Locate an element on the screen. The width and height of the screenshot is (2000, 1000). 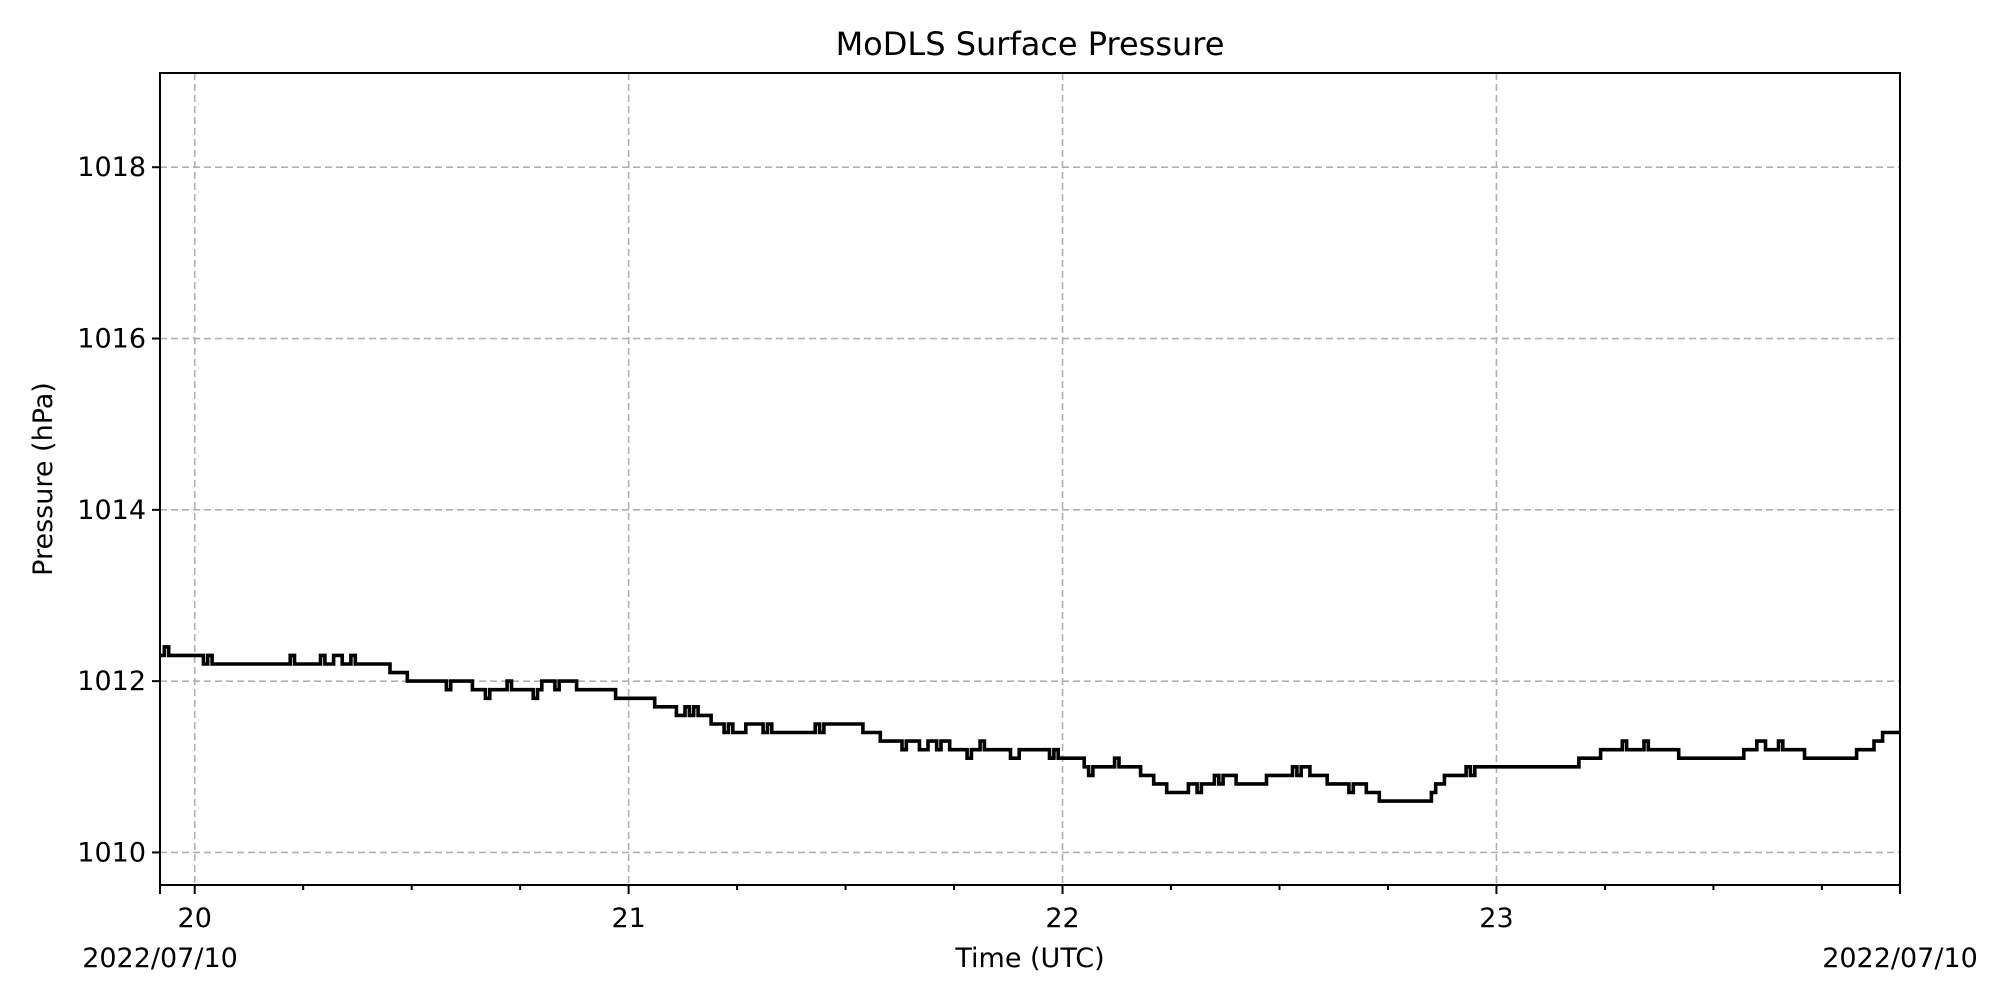
x-tick-label: 22 is located at coordinates (1062, 918).